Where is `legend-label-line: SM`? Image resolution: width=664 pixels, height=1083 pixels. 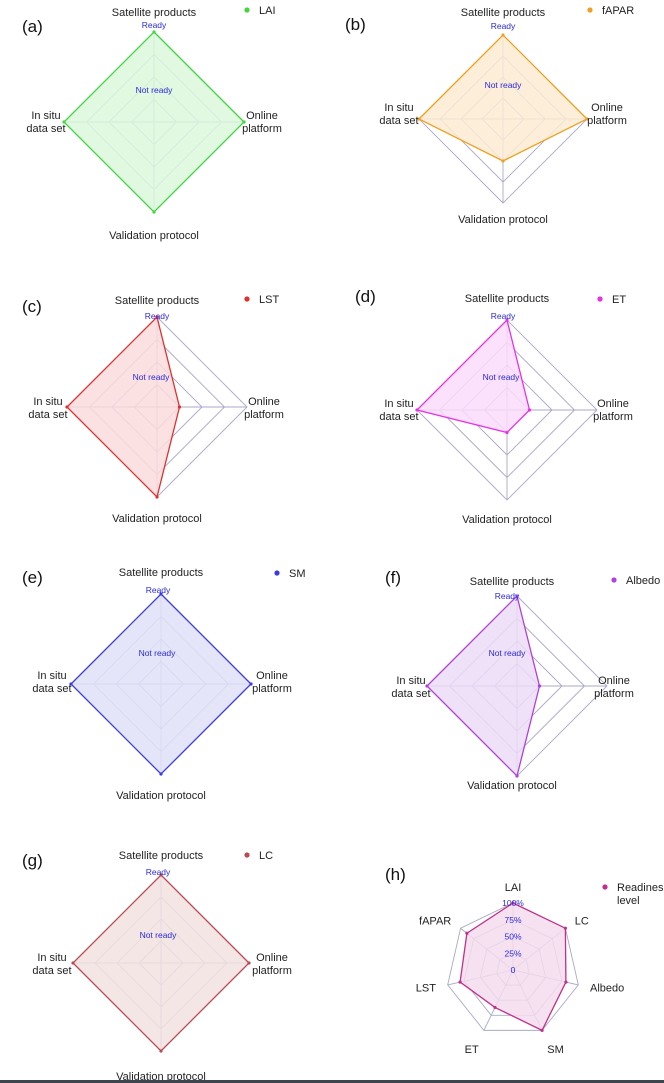 legend-label-line: SM is located at coordinates (297, 574).